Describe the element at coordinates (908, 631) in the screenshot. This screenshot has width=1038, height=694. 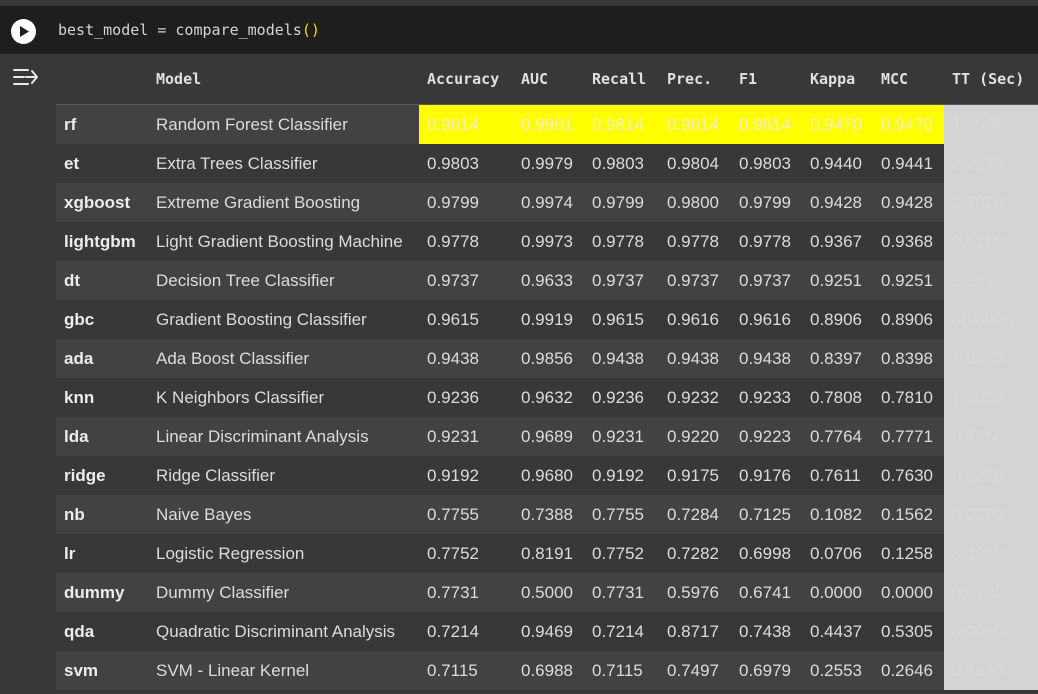
I see `mcc-value: 0.5305` at that location.